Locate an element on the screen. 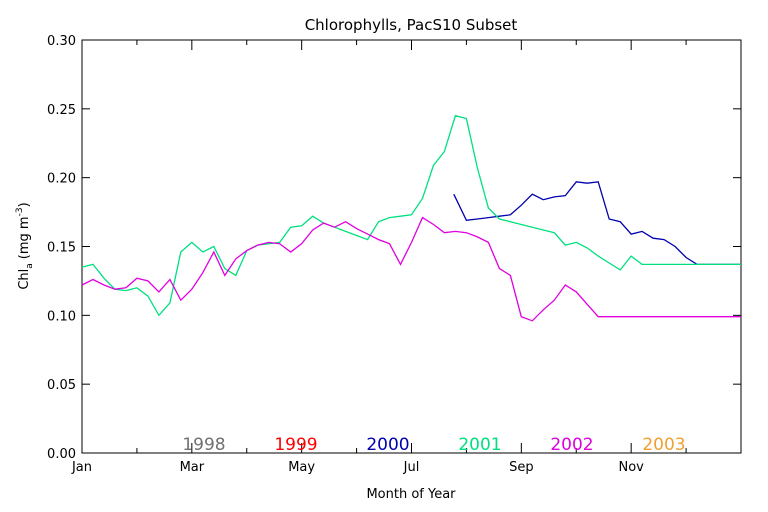 The height and width of the screenshot is (512, 768). legend-entry-1999: 1999 is located at coordinates (295, 445).